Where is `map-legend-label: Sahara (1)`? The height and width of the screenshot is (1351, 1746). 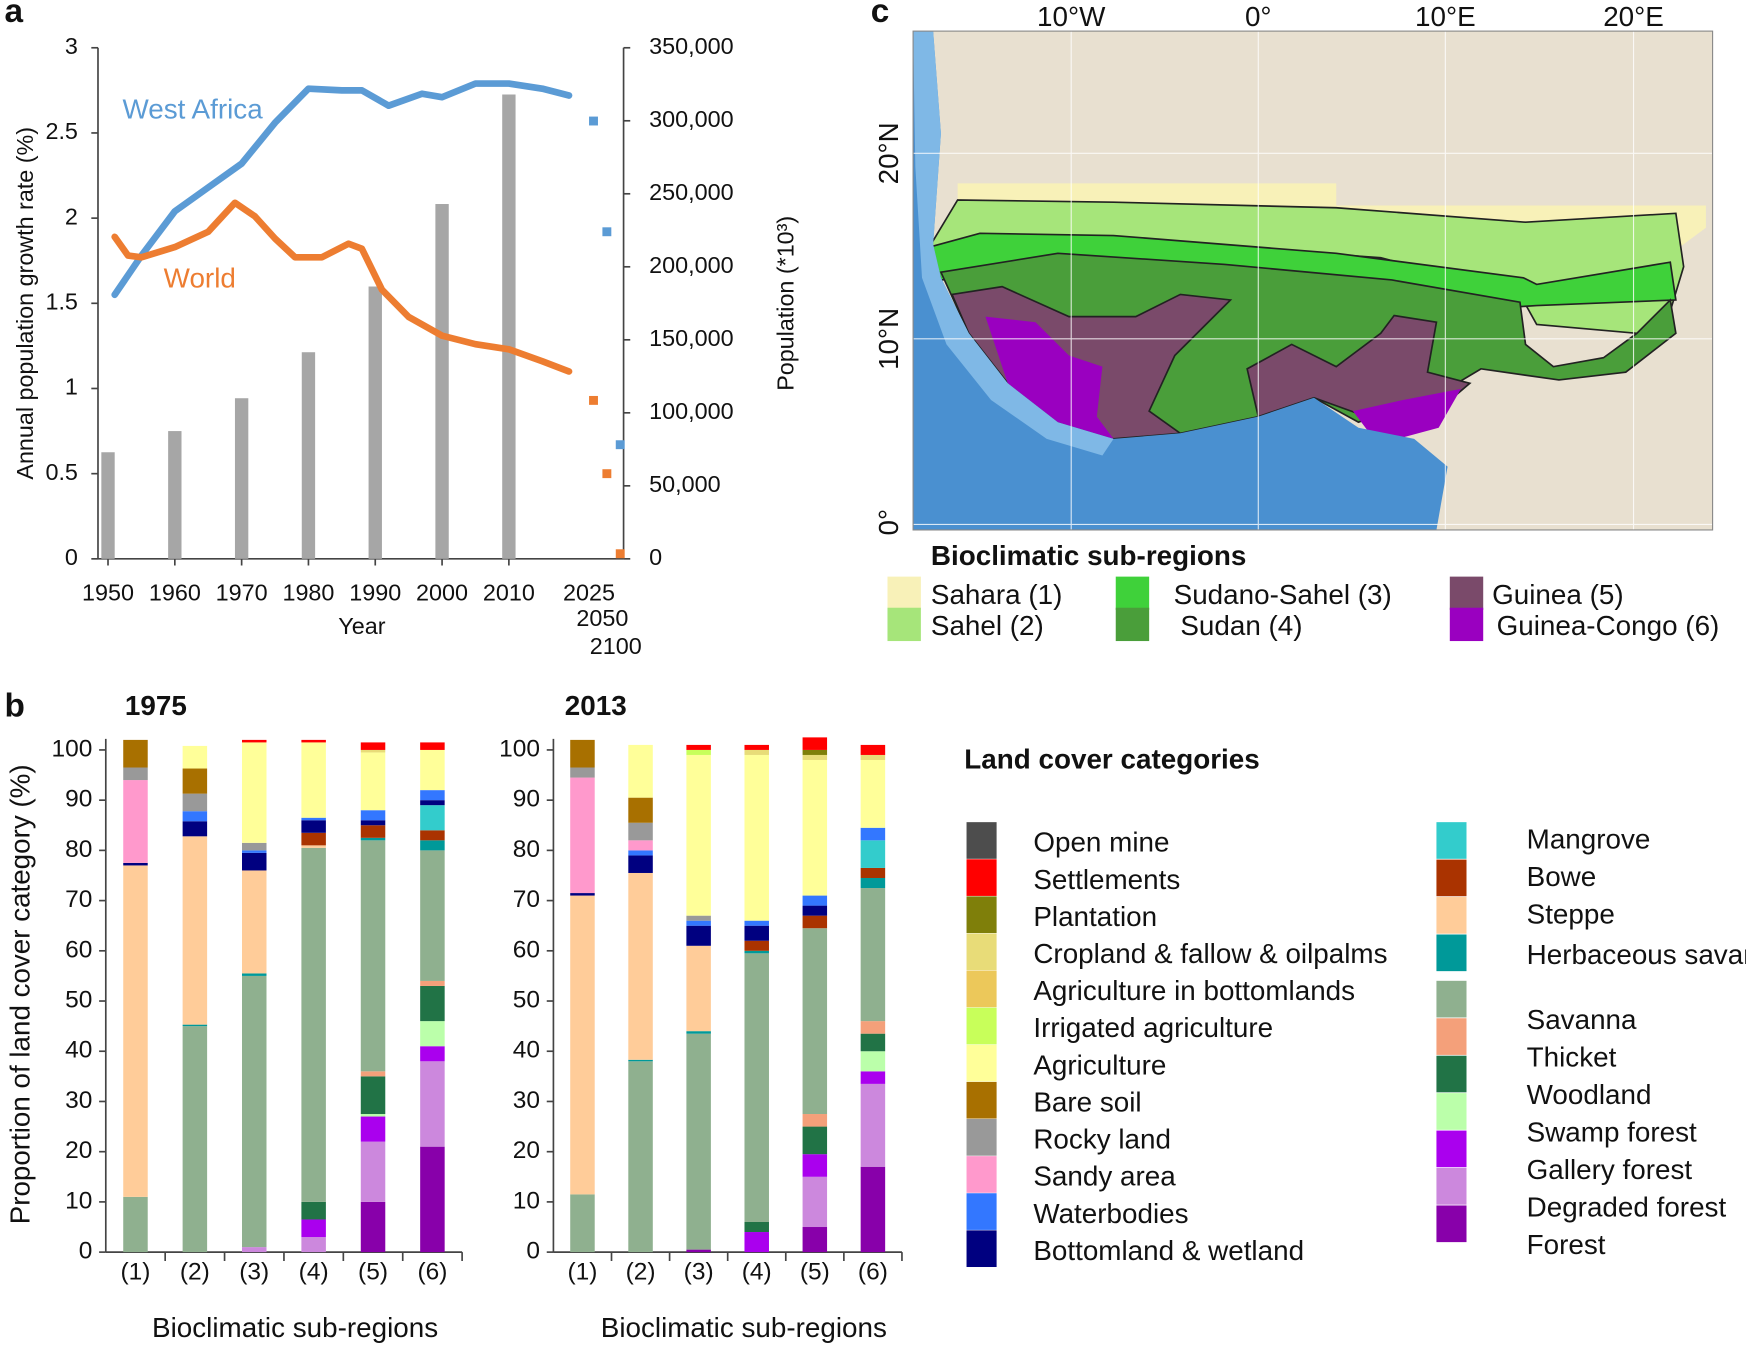
map-legend-label: Sahara (1) is located at coordinates (996, 594).